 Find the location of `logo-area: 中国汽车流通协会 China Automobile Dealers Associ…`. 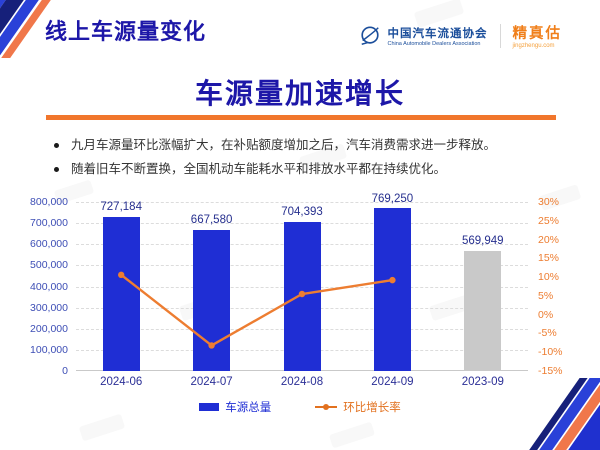

logo-area: 中国汽车流通协会 China Automobile Dealers Associ… is located at coordinates (461, 35).